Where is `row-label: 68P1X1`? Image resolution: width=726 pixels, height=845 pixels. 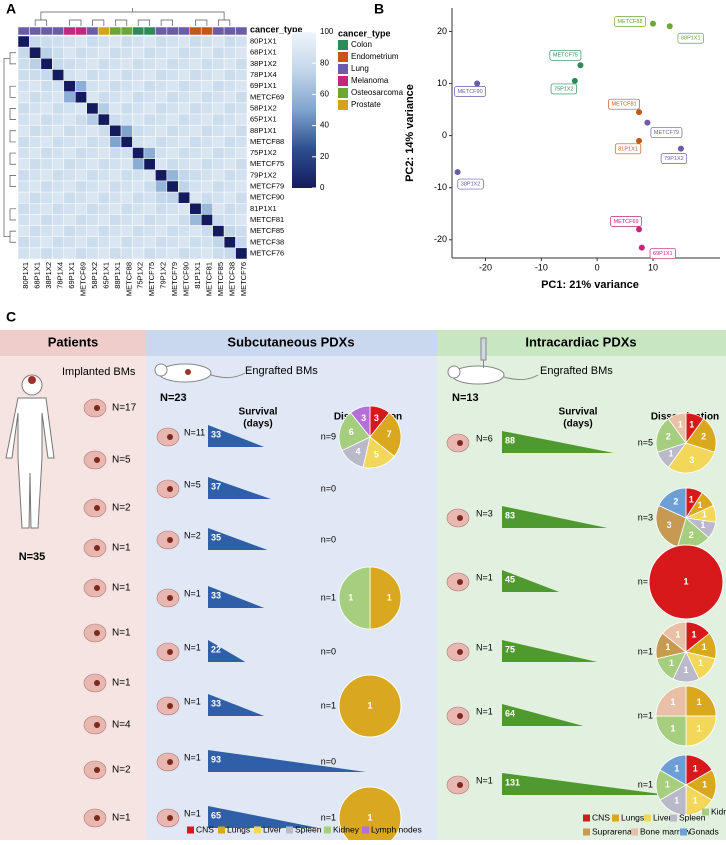
row-label: 68P1X1 is located at coordinates (263, 52).